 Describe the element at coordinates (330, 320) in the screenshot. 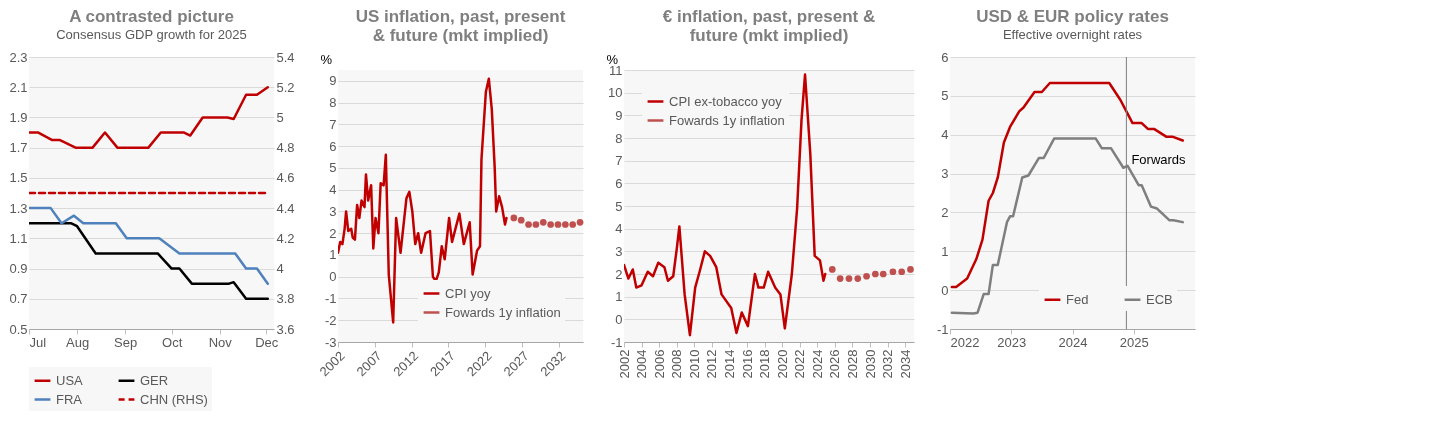

I see `y-tick-label: -2` at that location.